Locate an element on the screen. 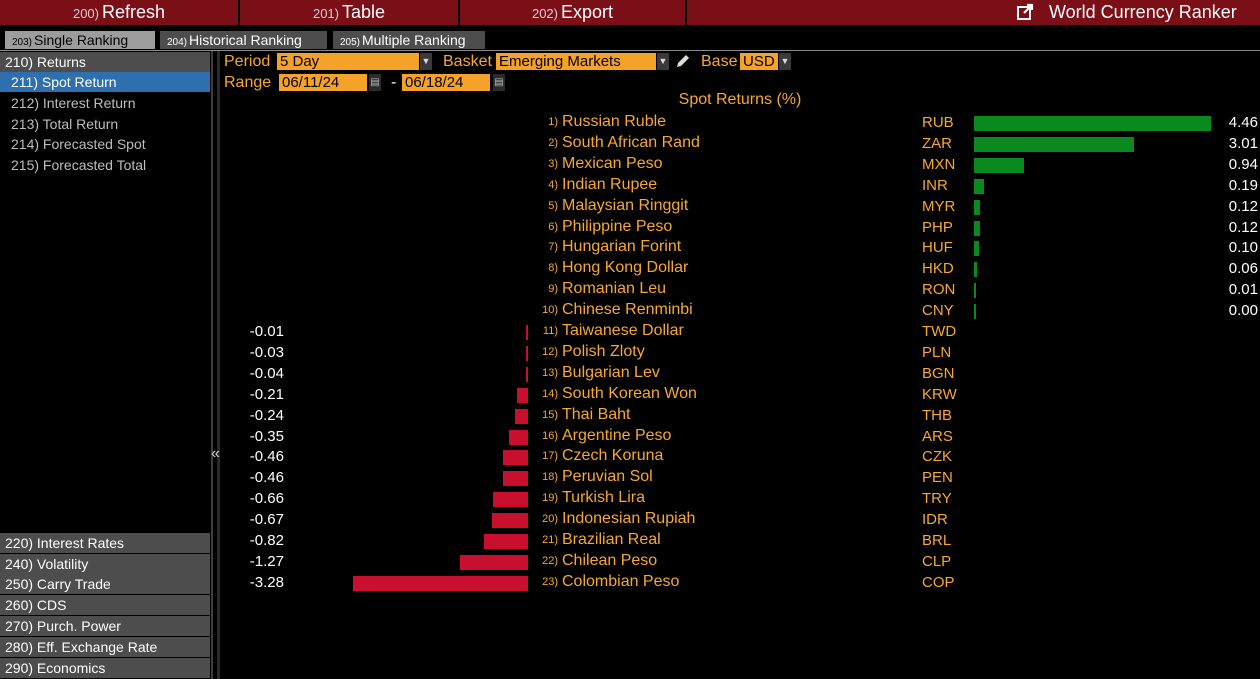 This screenshot has height=679, width=1260. sidebar-item-interest-return: 212) Interest Return is located at coordinates (73, 103).